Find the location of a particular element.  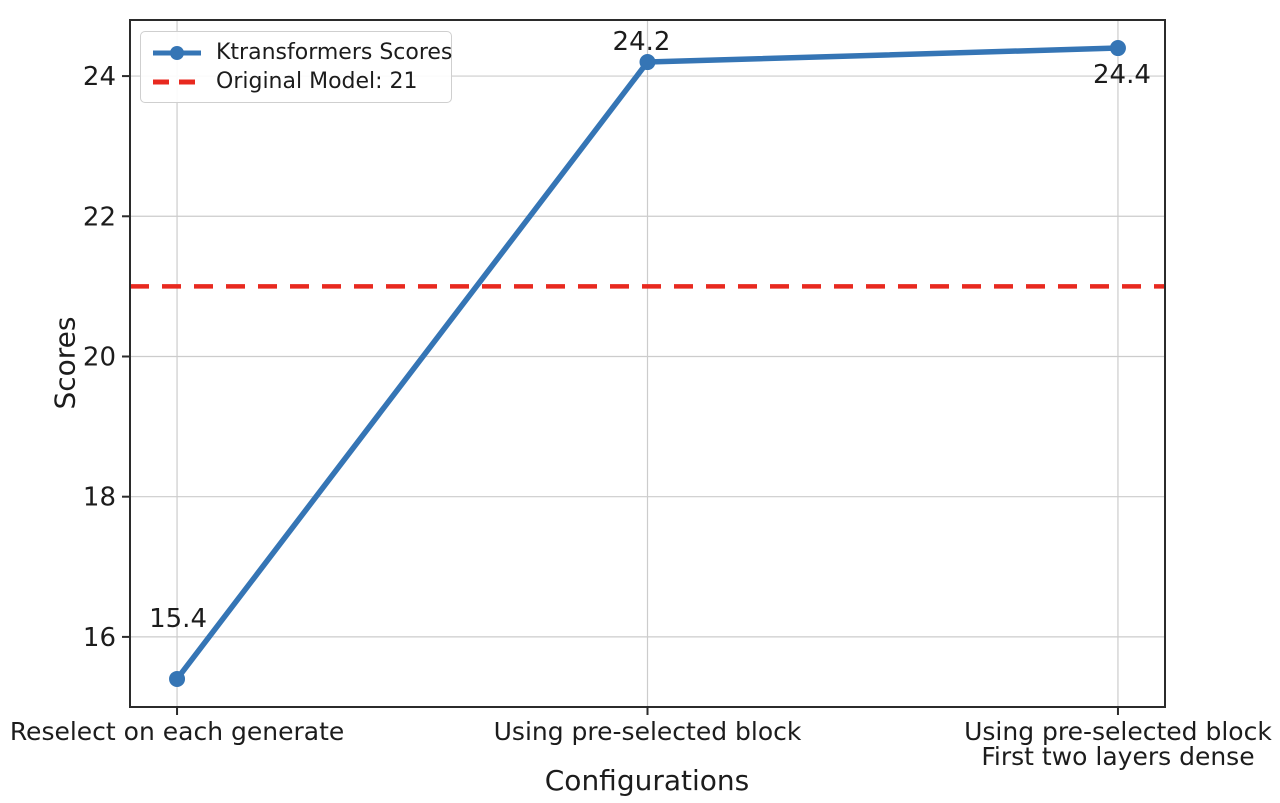

data-point-label: 24.4 is located at coordinates (1122, 75).